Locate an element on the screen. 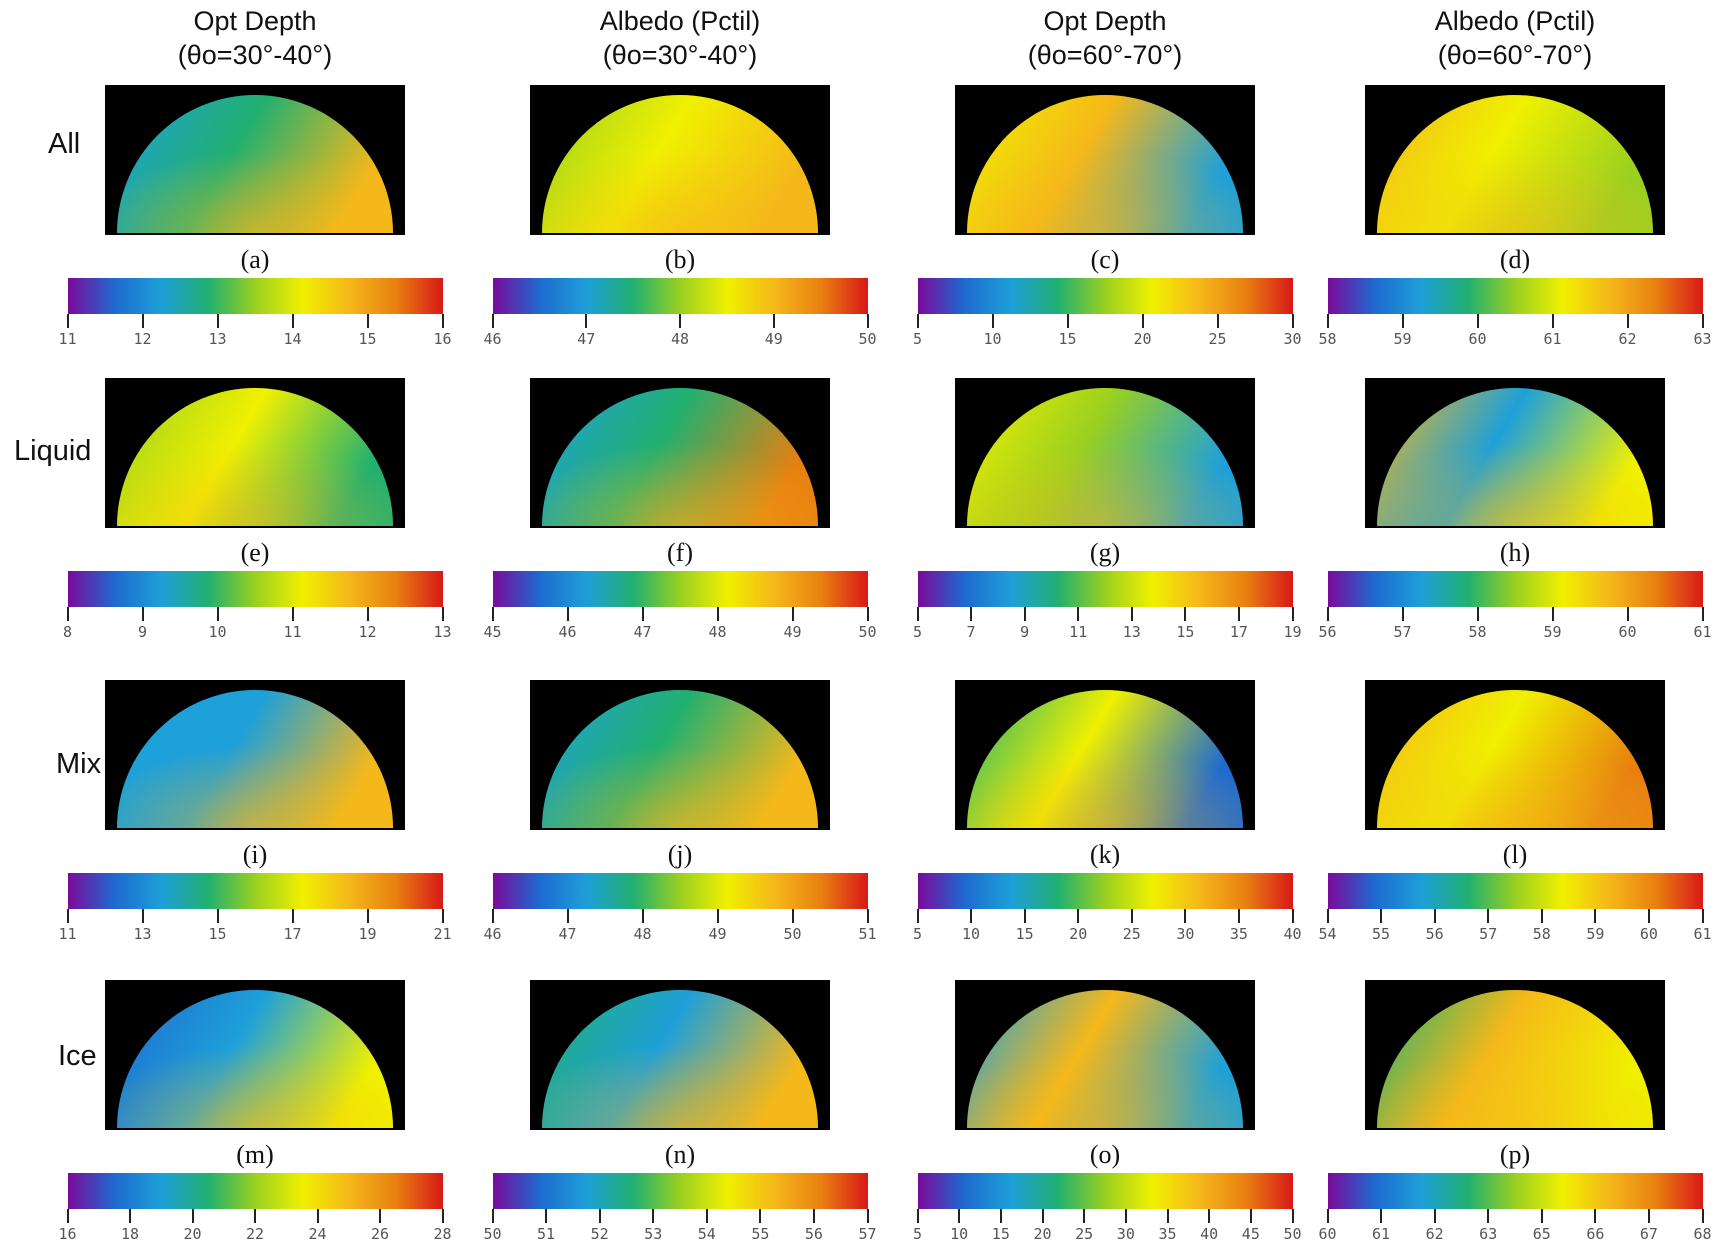 The height and width of the screenshot is (1254, 1720). colorbar-tick-label: 16 is located at coordinates (442, 339).